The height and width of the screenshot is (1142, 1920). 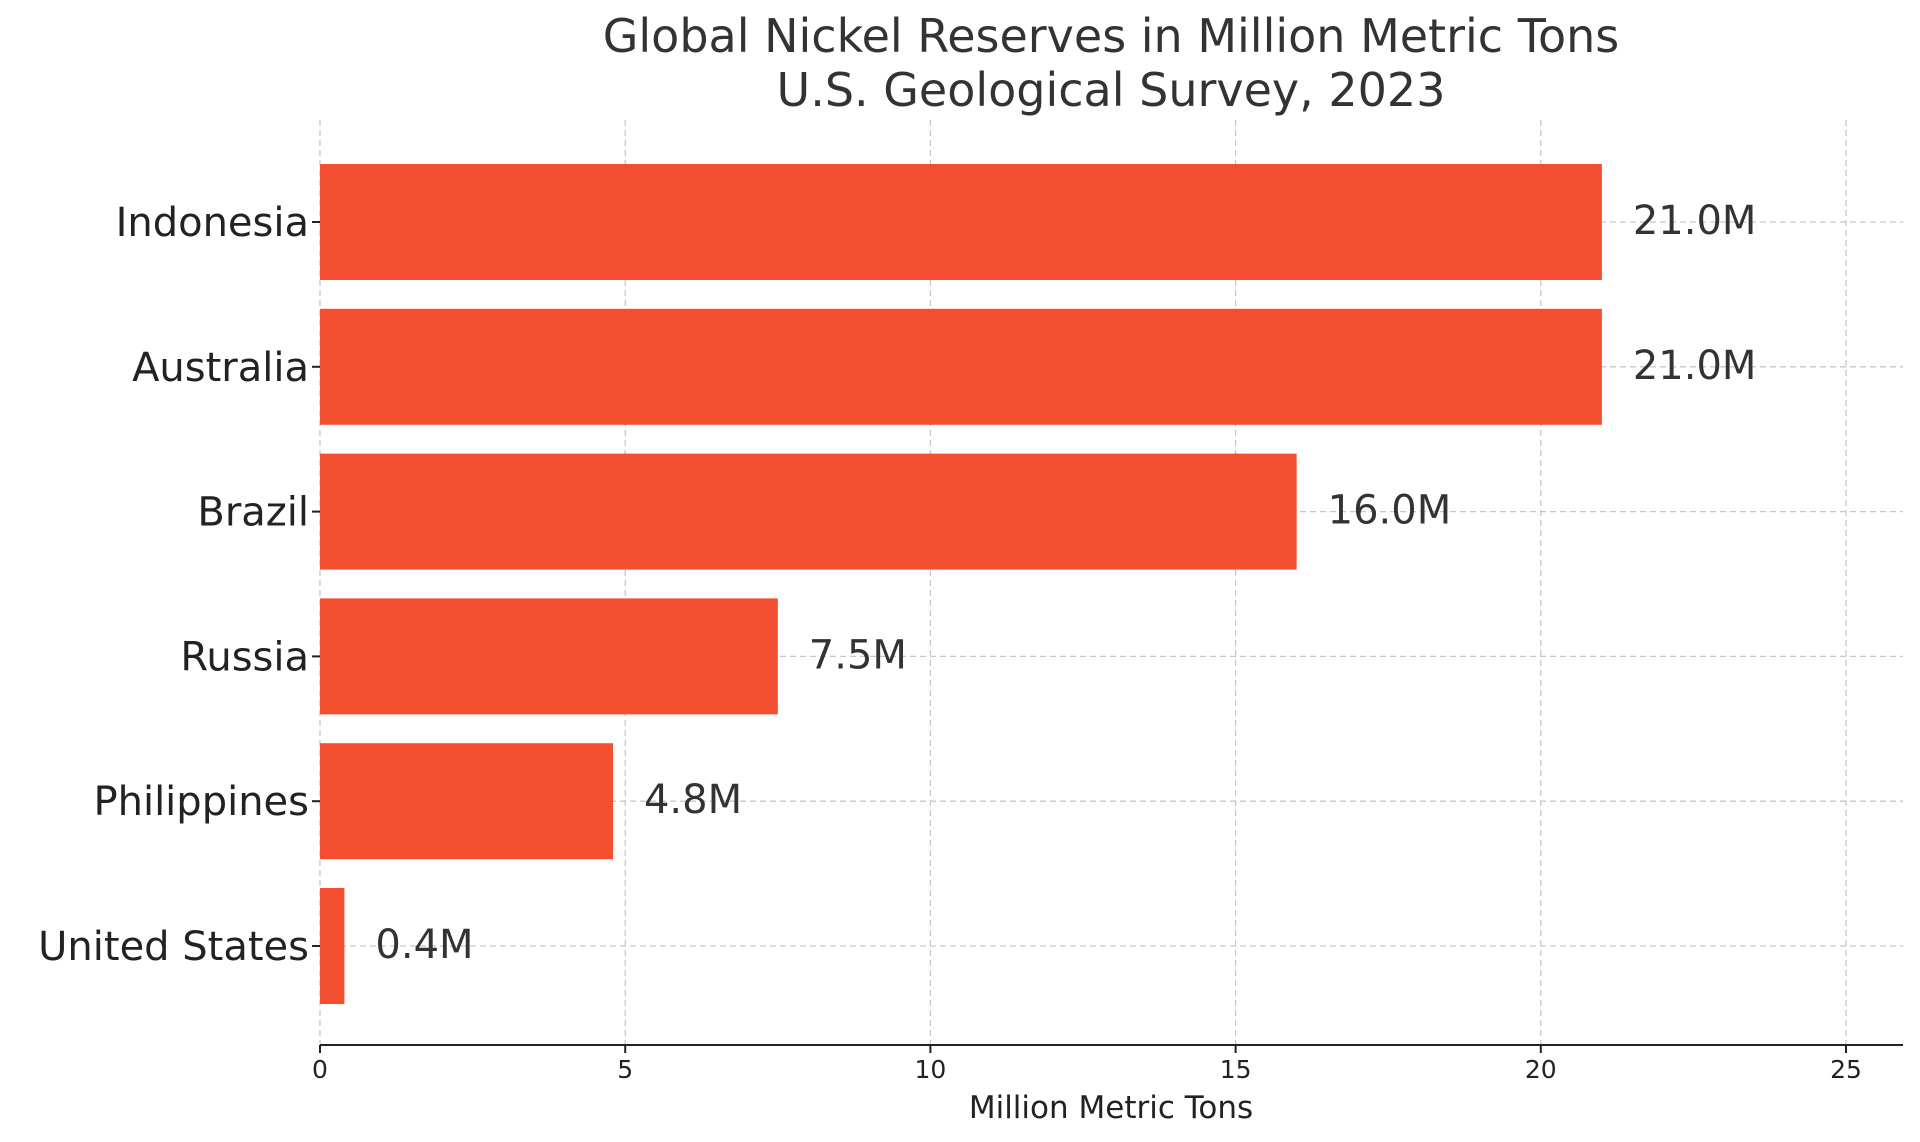 I want to click on chart-subtitle: U.S. Geological Survey, 2023, so click(x=1111, y=90).